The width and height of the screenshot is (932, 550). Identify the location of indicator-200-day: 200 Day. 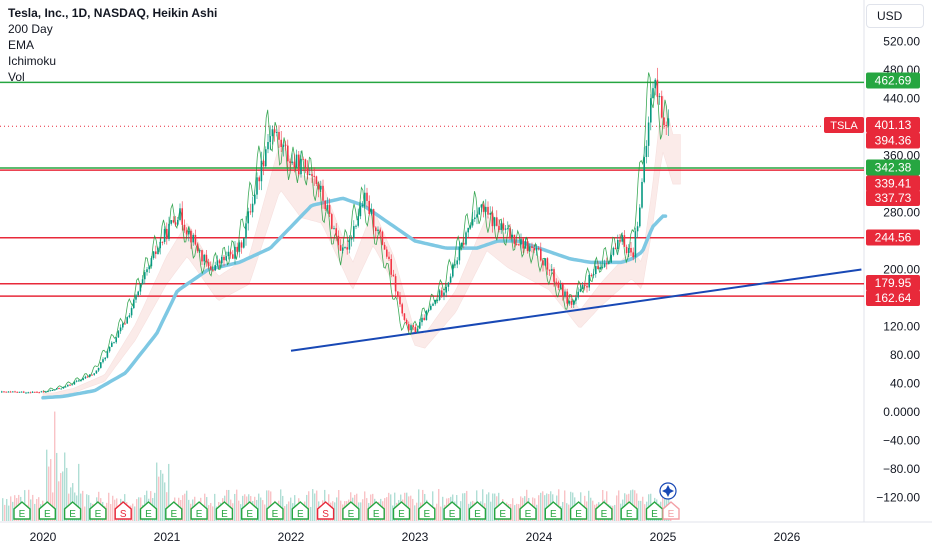
(30, 29).